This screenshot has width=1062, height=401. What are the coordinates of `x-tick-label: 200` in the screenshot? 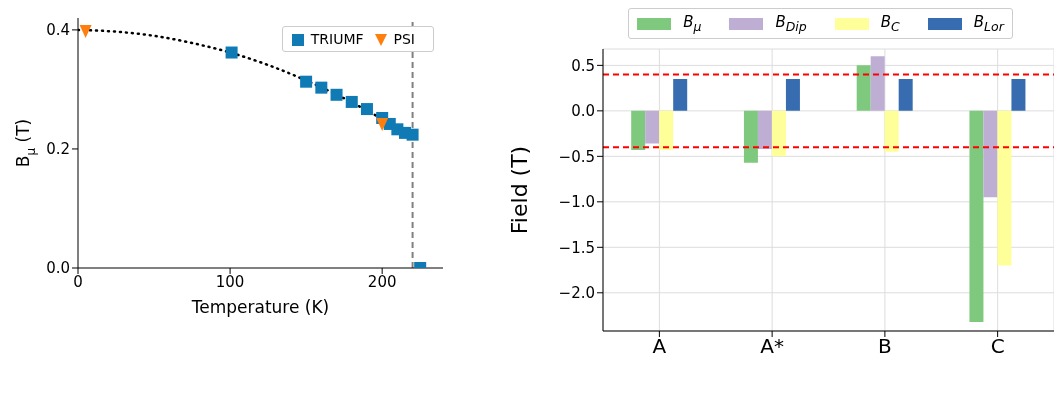 It's located at (382, 281).